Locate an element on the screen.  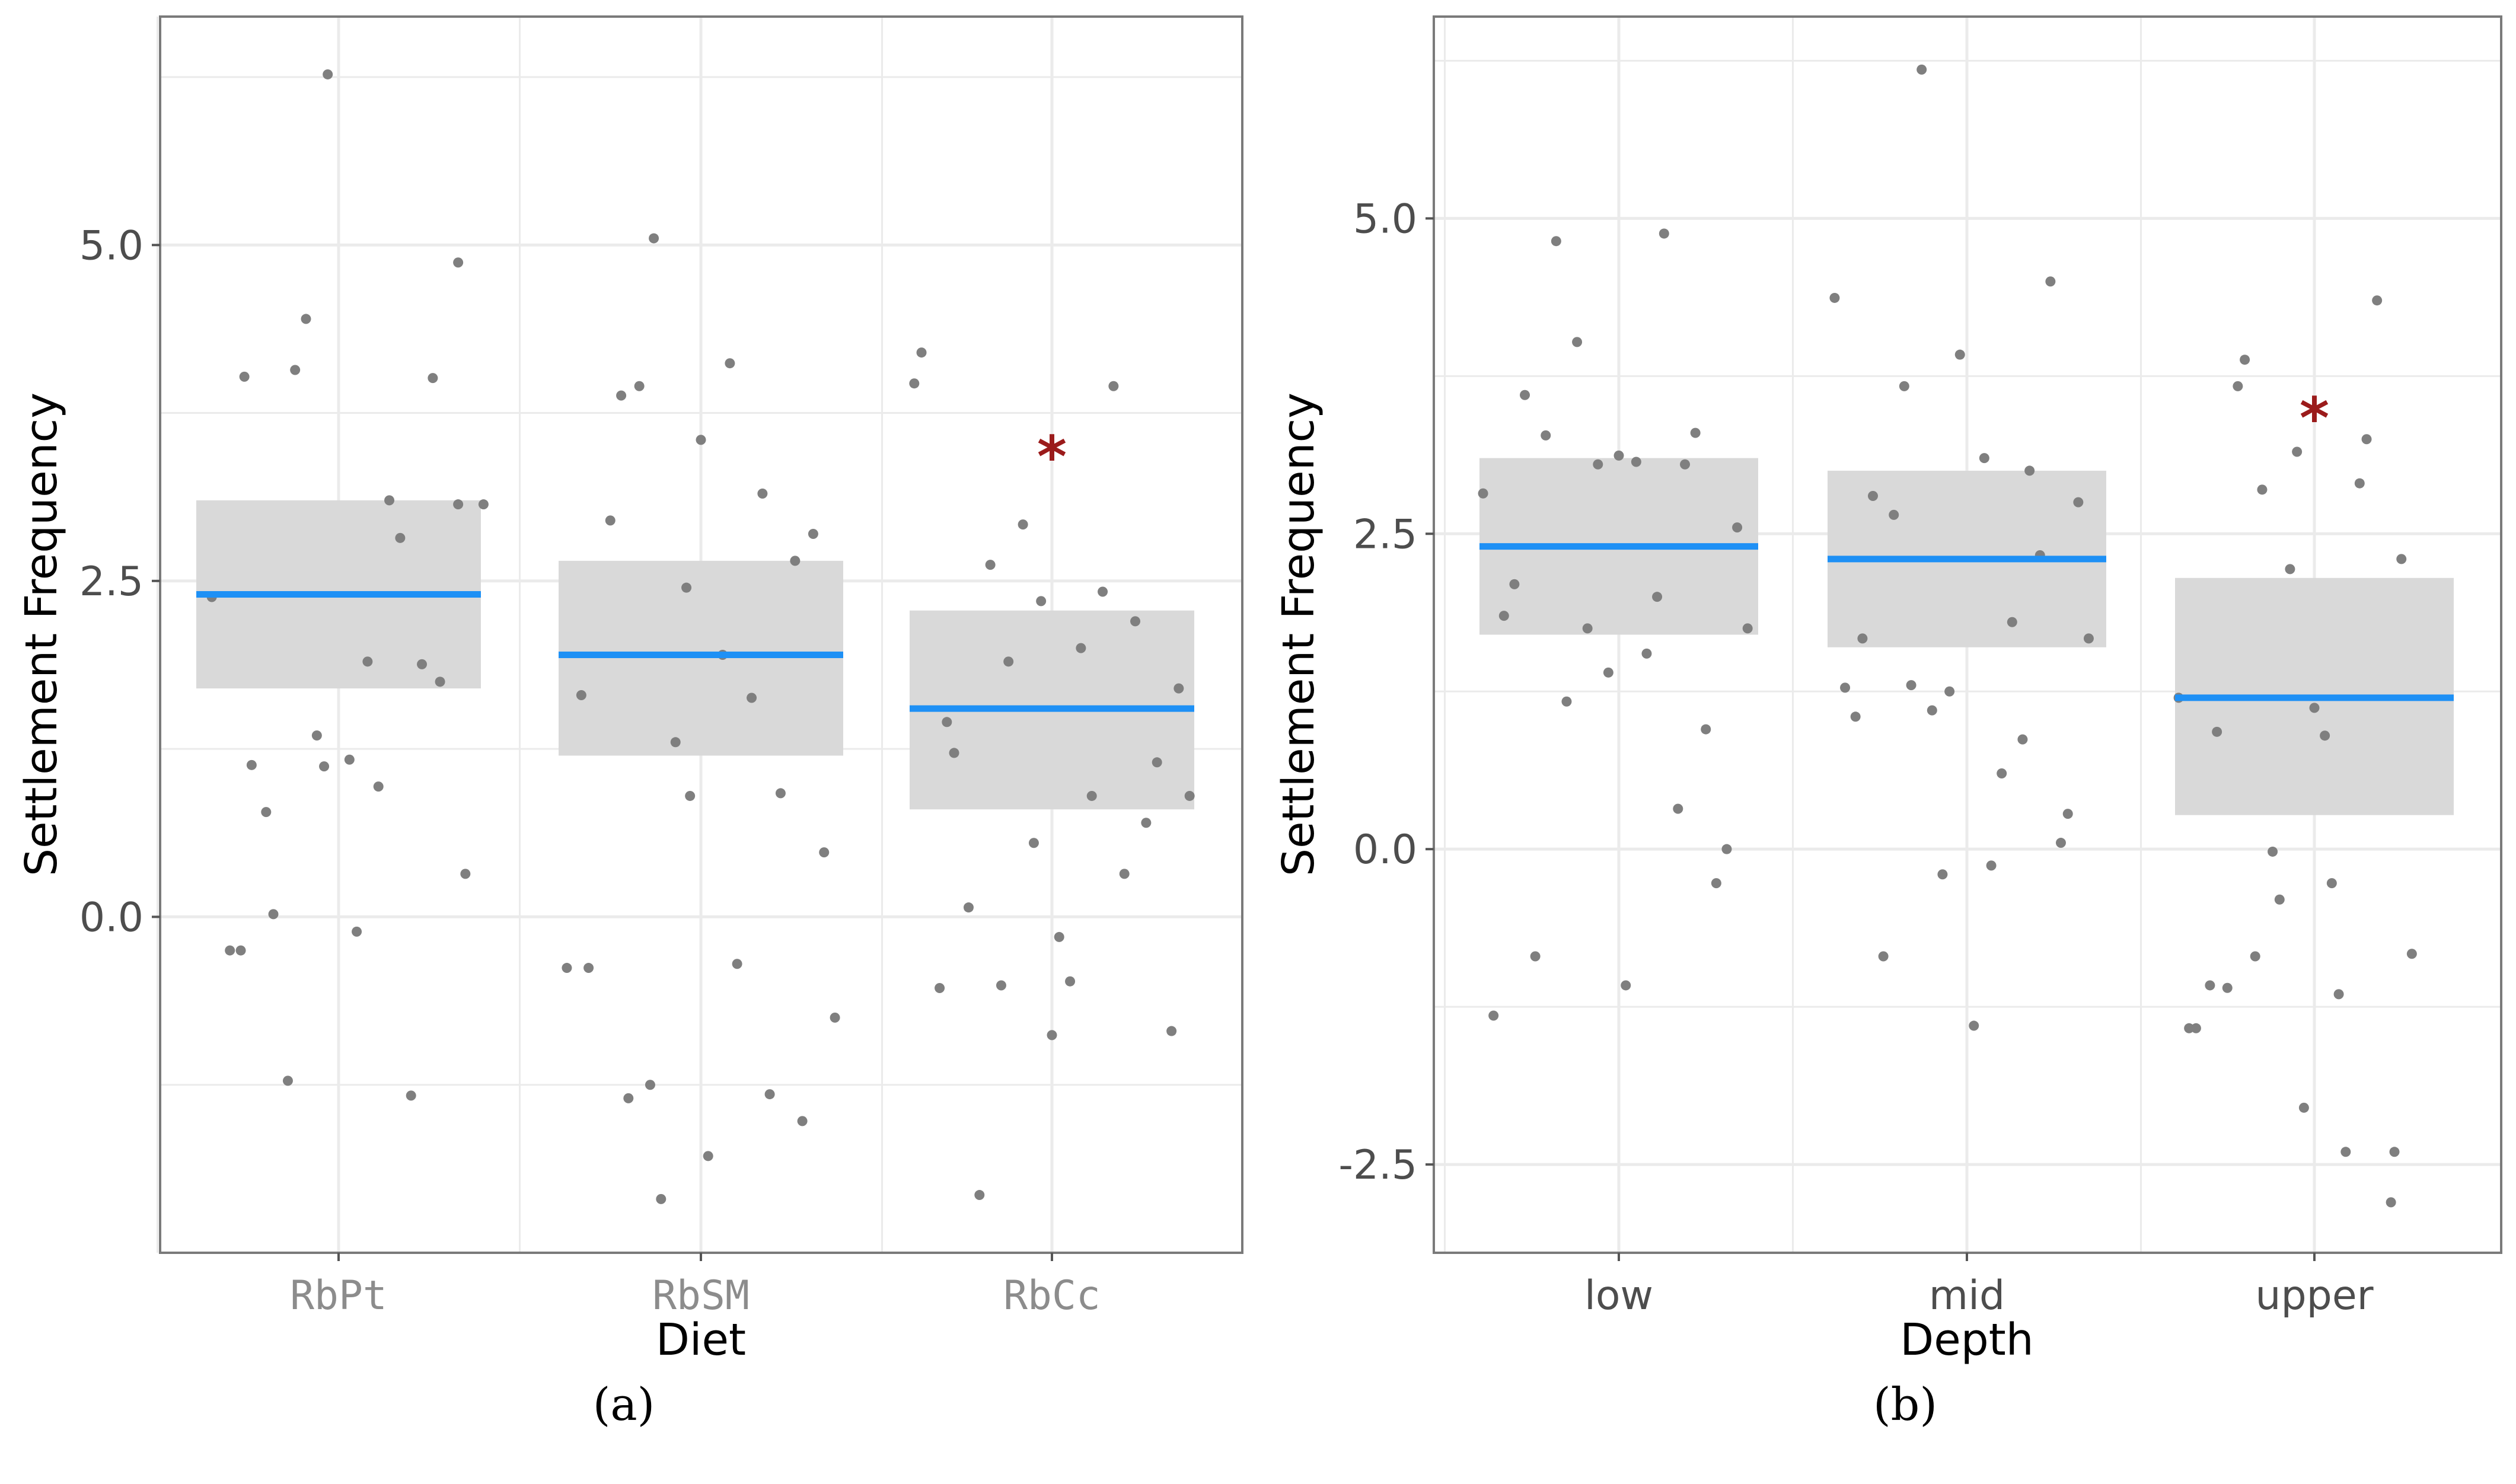
x-tick-label: low is located at coordinates (1618, 1295).